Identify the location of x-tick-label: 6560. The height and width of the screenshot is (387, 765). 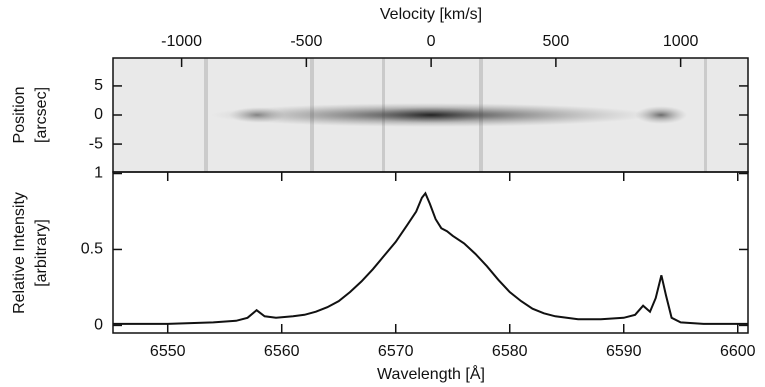
(282, 351).